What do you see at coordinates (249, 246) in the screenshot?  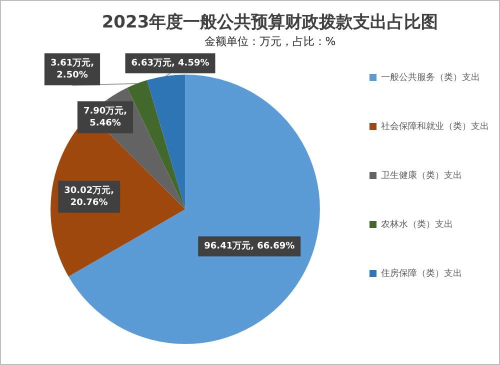 I see `data-label: 96.41万元, 66.69%` at bounding box center [249, 246].